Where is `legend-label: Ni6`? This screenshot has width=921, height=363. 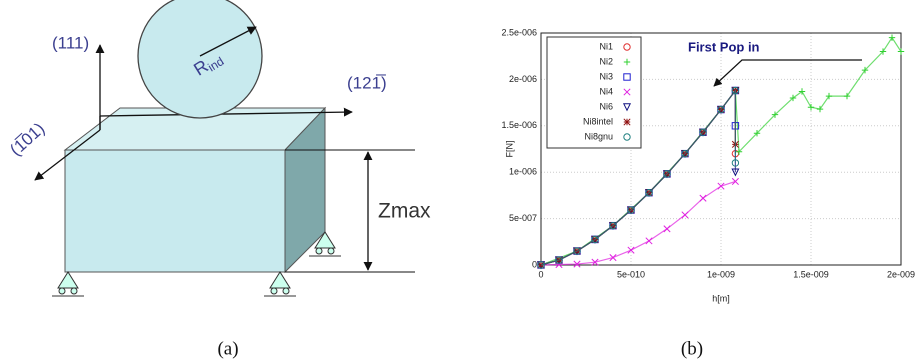
legend-label: Ni6 is located at coordinates (606, 106).